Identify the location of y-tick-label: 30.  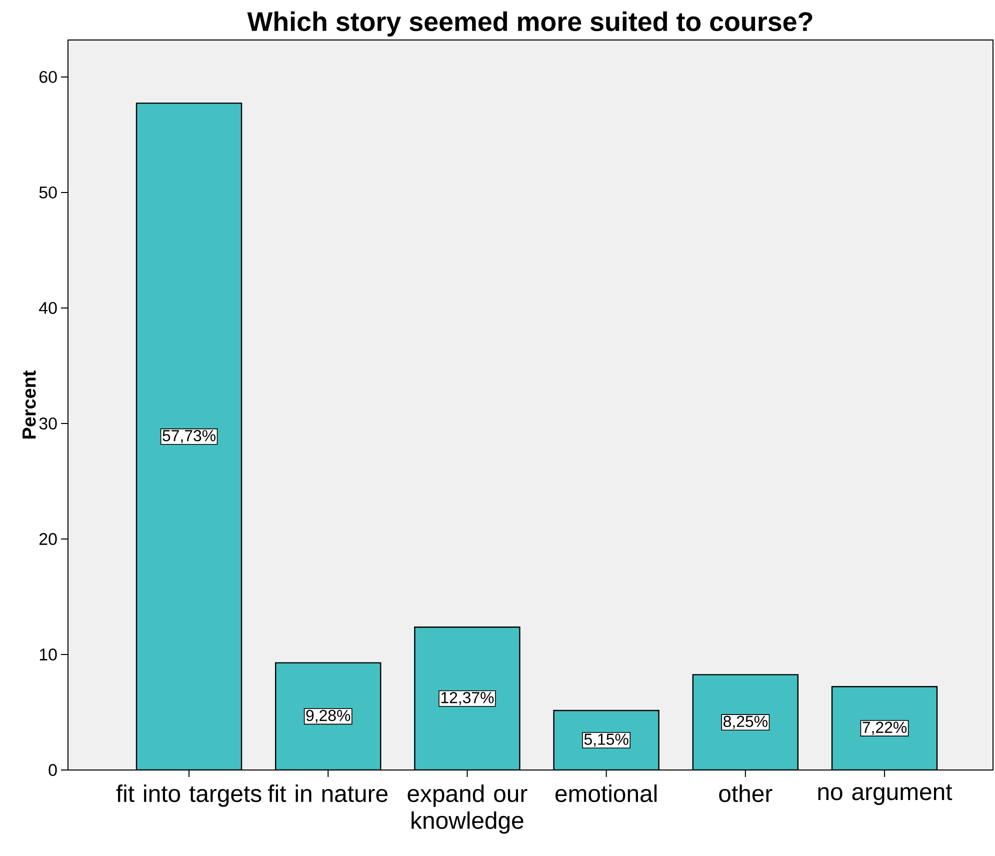
(48, 423).